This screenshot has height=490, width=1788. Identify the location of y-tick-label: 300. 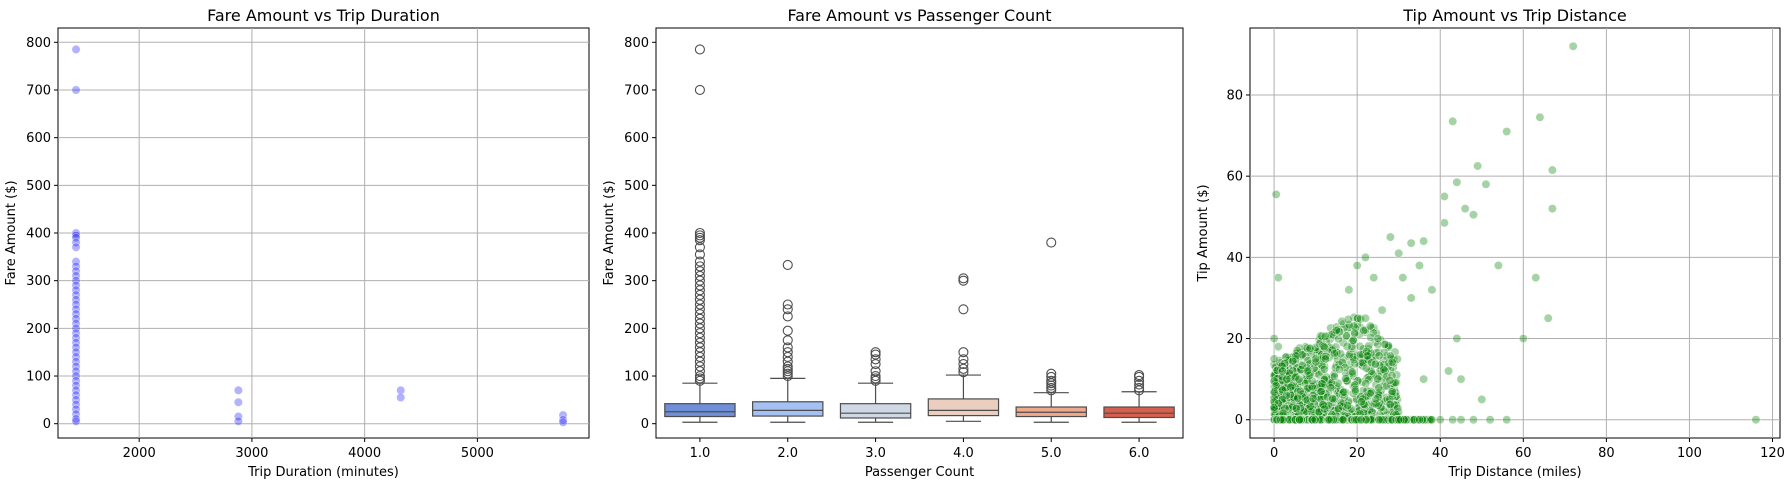
(636, 281).